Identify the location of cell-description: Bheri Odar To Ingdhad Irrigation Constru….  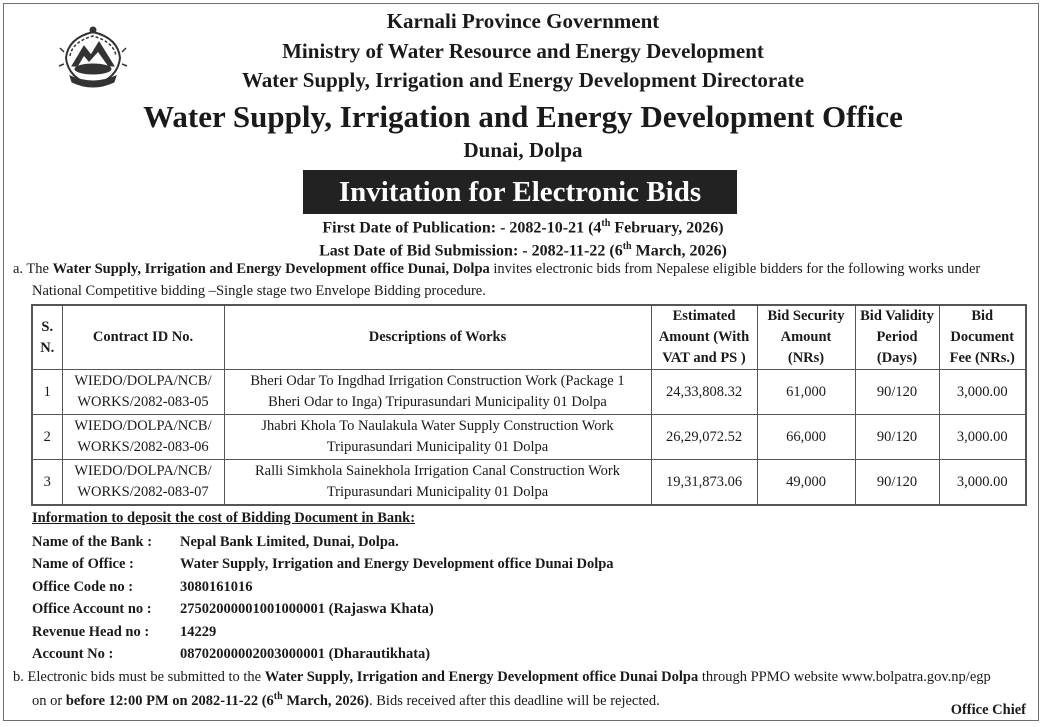
(437, 392).